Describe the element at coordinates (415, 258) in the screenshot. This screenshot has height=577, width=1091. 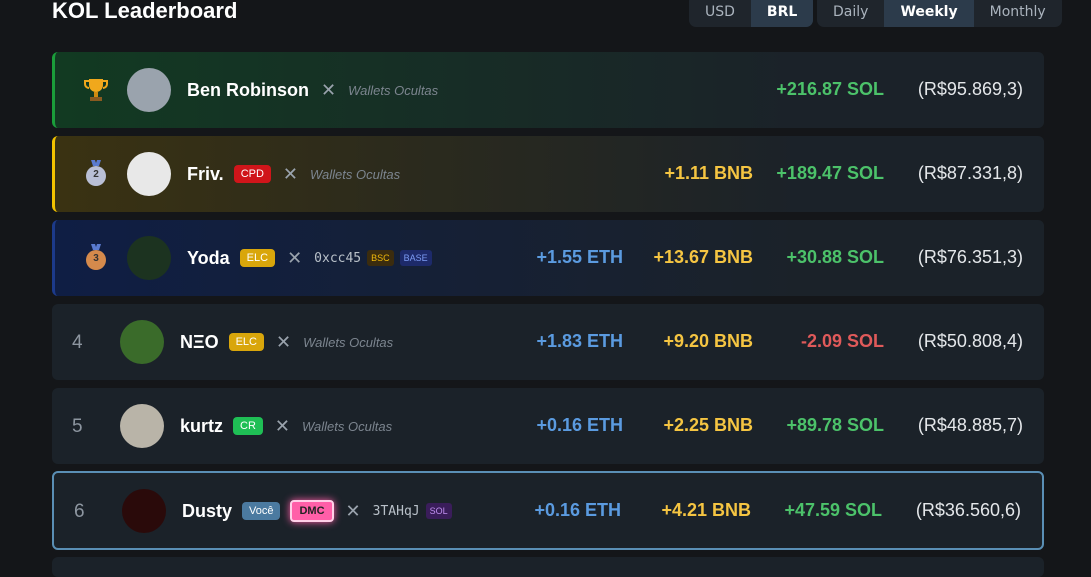
I see `chain-tag: BASE` at that location.